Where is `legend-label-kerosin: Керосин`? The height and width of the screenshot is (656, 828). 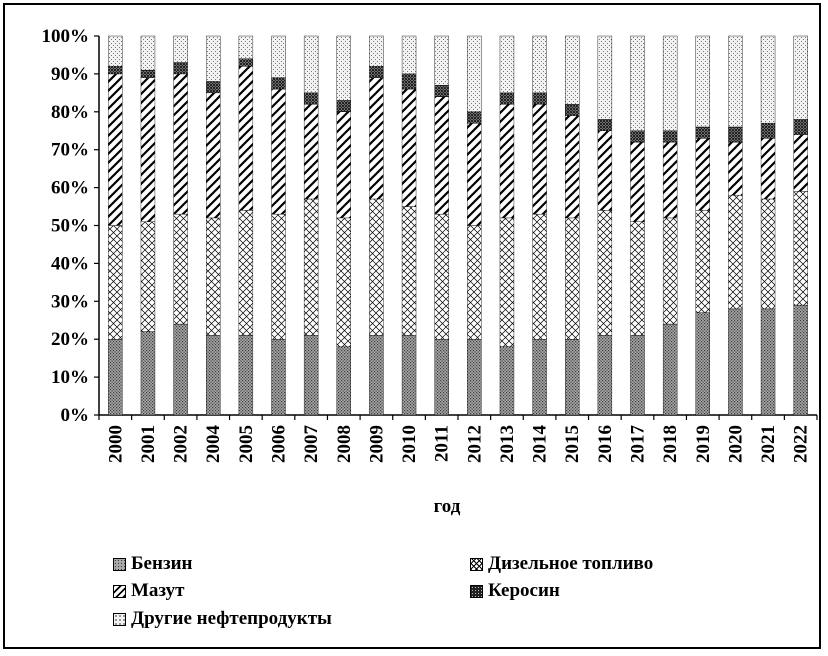
legend-label-kerosin: Керосин is located at coordinates (524, 590).